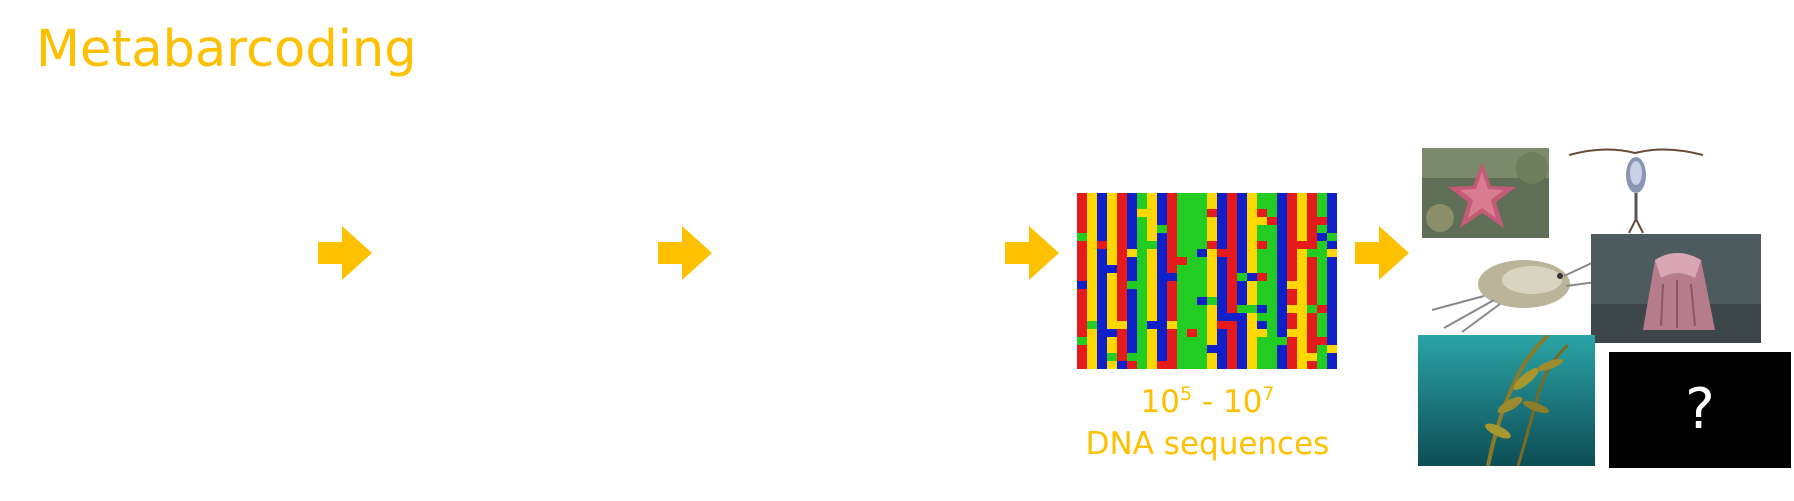 This screenshot has width=1794, height=501. What do you see at coordinates (226, 49) in the screenshot?
I see `slide-title: Metabarcoding` at bounding box center [226, 49].